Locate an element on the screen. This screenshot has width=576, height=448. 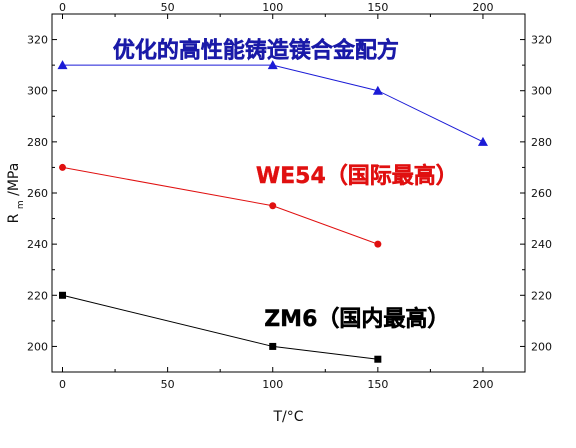
x-tick-label-bottom: 150 is located at coordinates (377, 384).